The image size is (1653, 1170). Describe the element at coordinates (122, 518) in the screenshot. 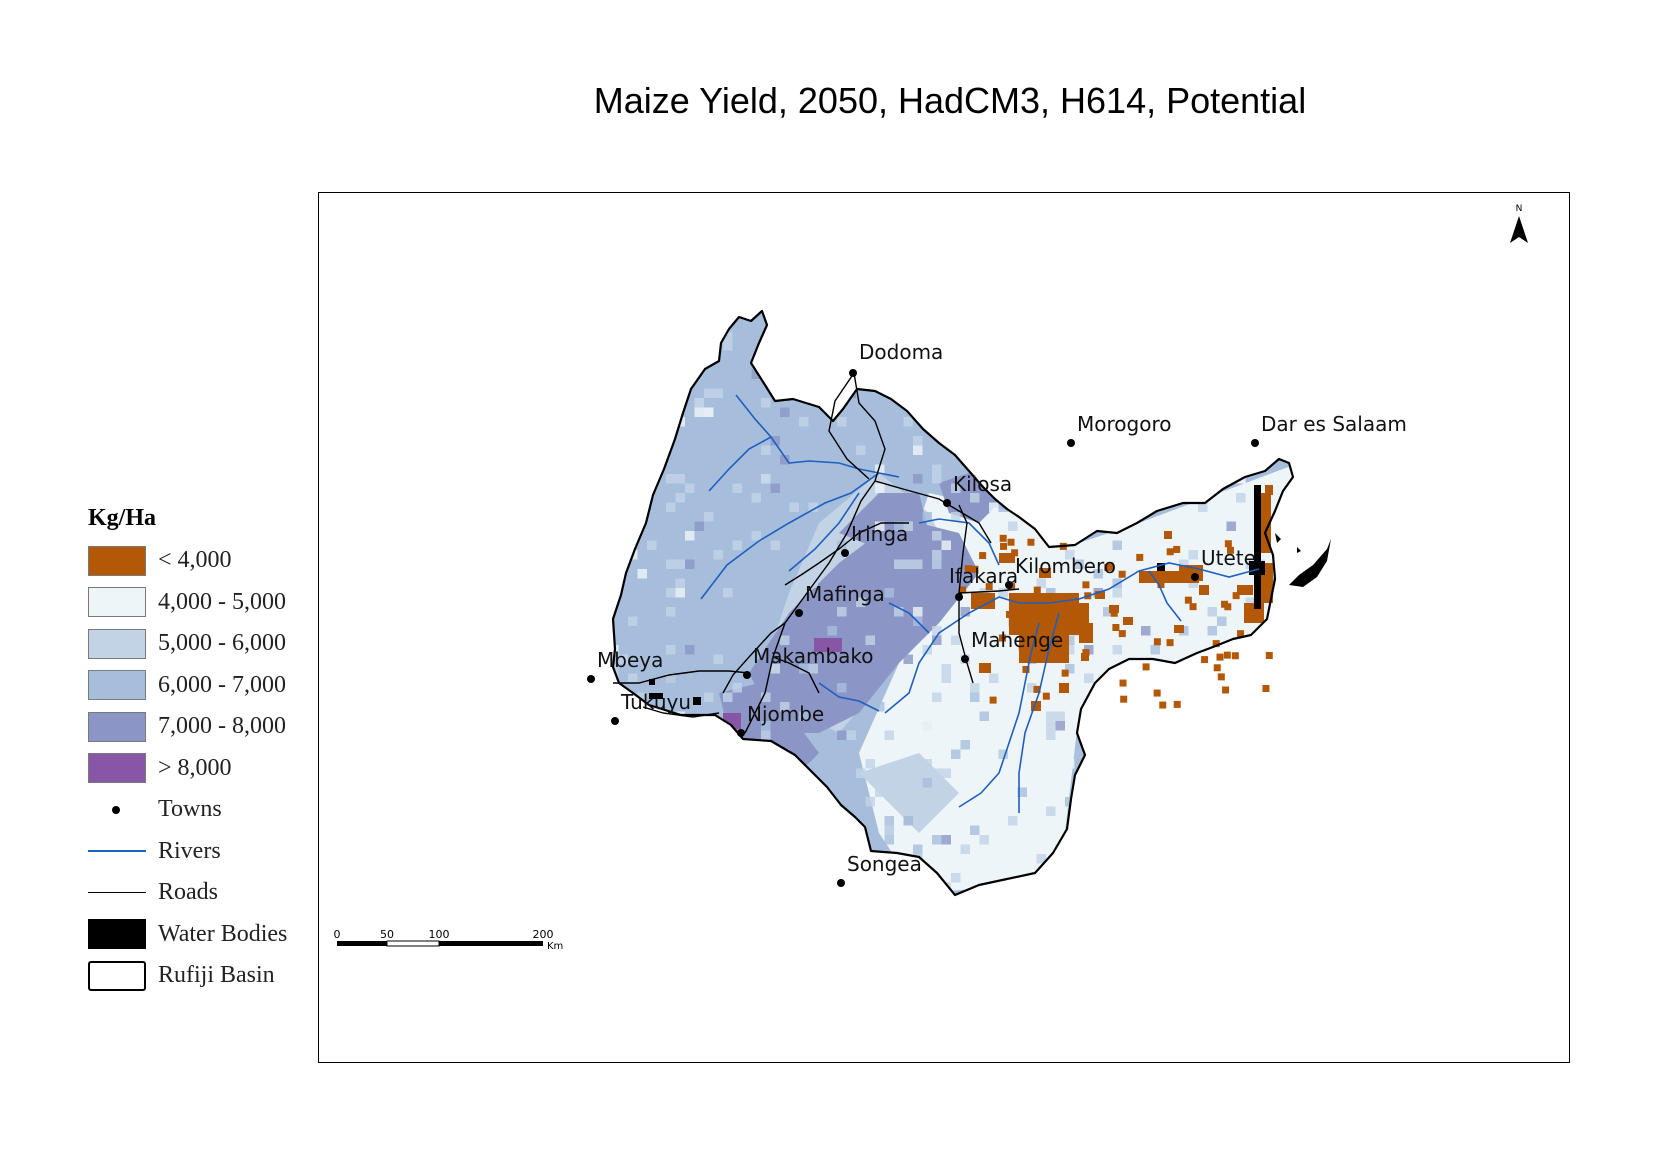

I see `legend-title: Kg/Ha` at that location.